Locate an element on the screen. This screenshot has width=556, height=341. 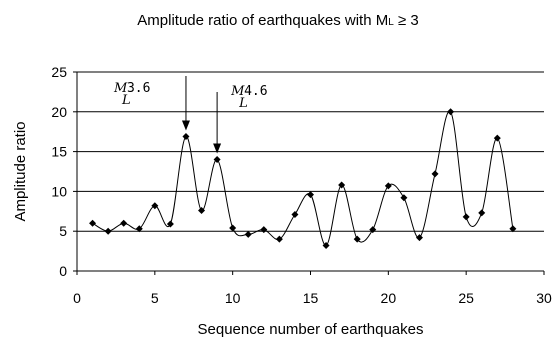
y-tick-label: 0 is located at coordinates (63, 271).